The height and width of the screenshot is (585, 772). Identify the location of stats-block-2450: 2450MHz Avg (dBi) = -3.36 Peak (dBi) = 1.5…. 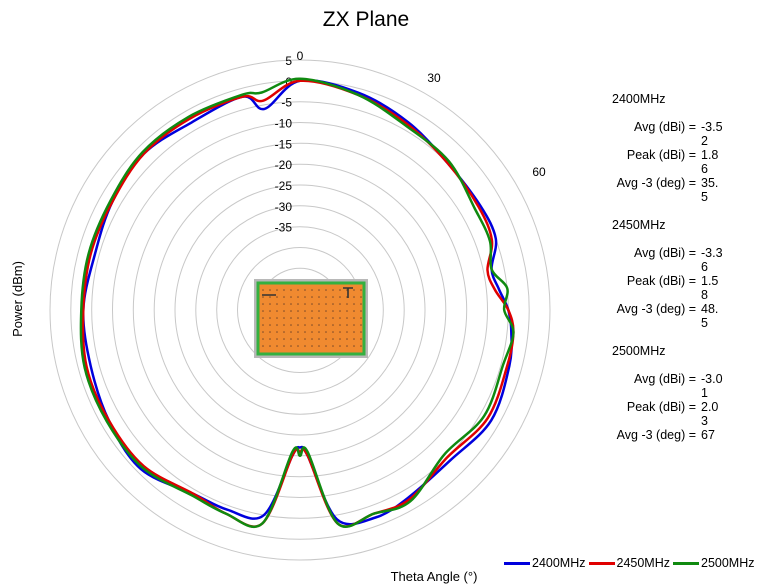
(681, 274).